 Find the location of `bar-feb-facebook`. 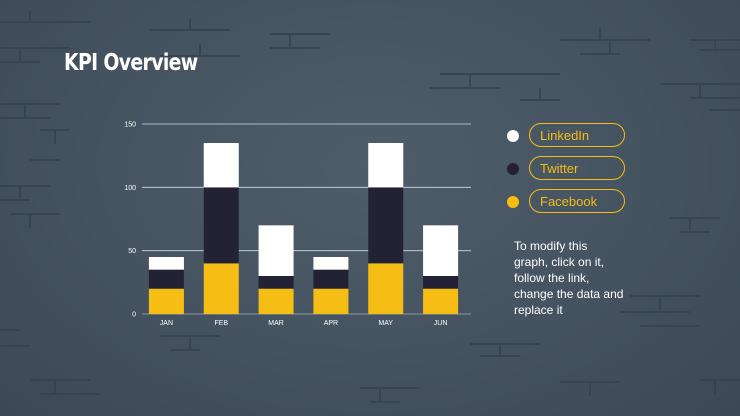

bar-feb-facebook is located at coordinates (221, 288).